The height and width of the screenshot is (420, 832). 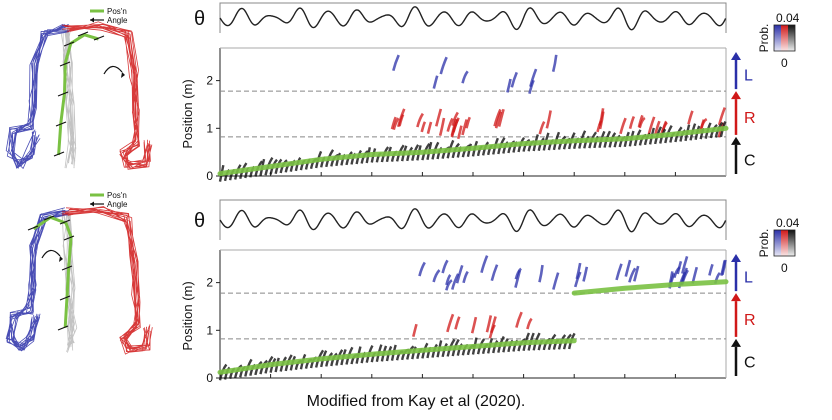 I want to click on left-arm-trace, so click(x=38, y=96).